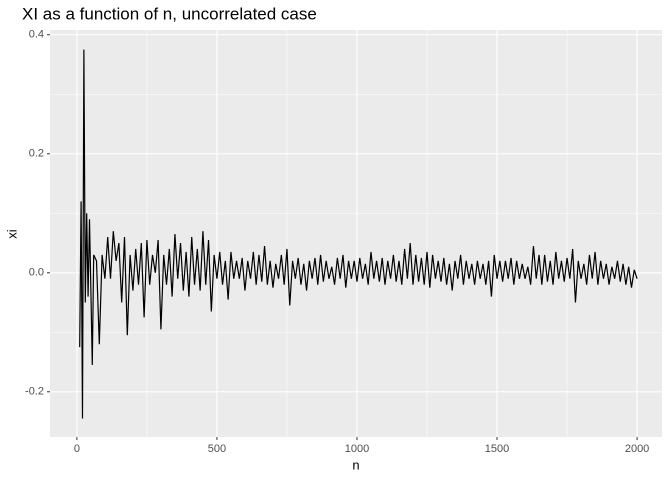  What do you see at coordinates (36, 273) in the screenshot?
I see `y-tick-label: 0.0` at bounding box center [36, 273].